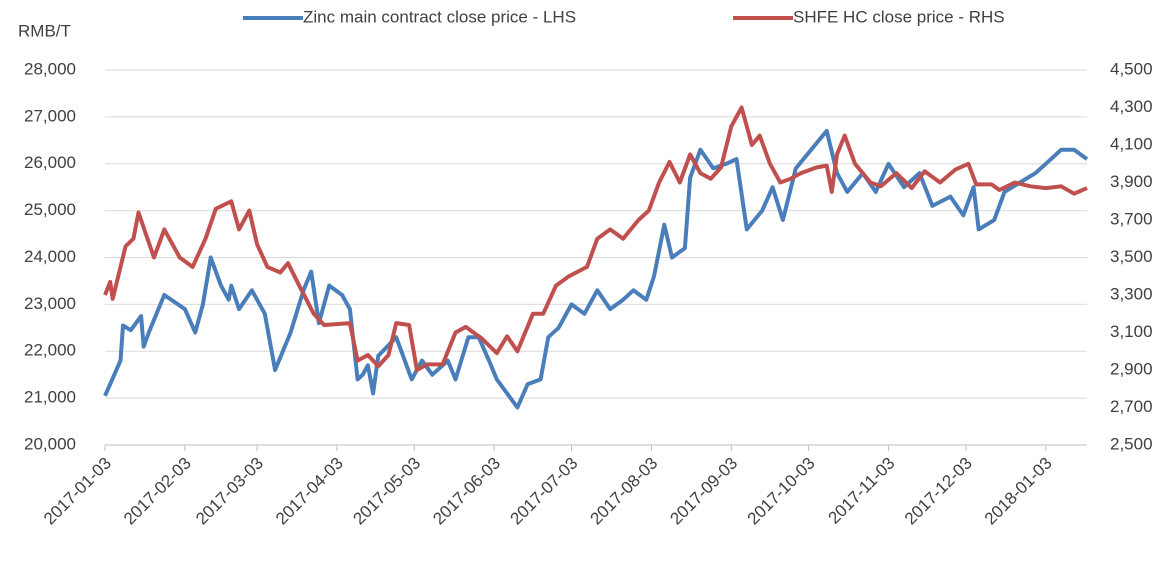 This screenshot has width=1173, height=580. What do you see at coordinates (623, 491) in the screenshot?
I see `x-tick-label: 2017-08-03` at bounding box center [623, 491].